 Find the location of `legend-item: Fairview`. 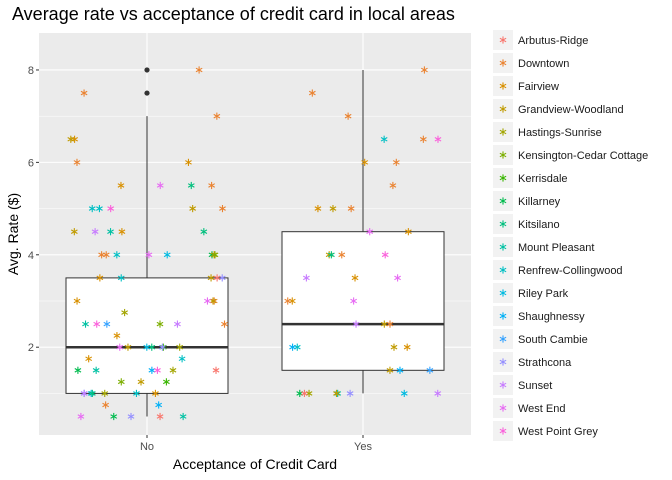

legend-item: Fairview is located at coordinates (526, 86).